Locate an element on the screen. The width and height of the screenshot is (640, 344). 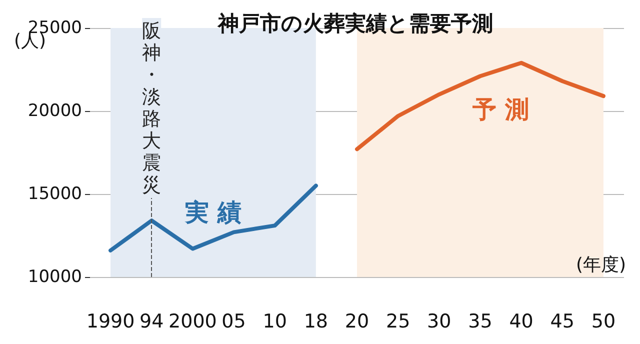
chart-title: 神戸市の火葬実績と需要予測 is located at coordinates (355, 24).